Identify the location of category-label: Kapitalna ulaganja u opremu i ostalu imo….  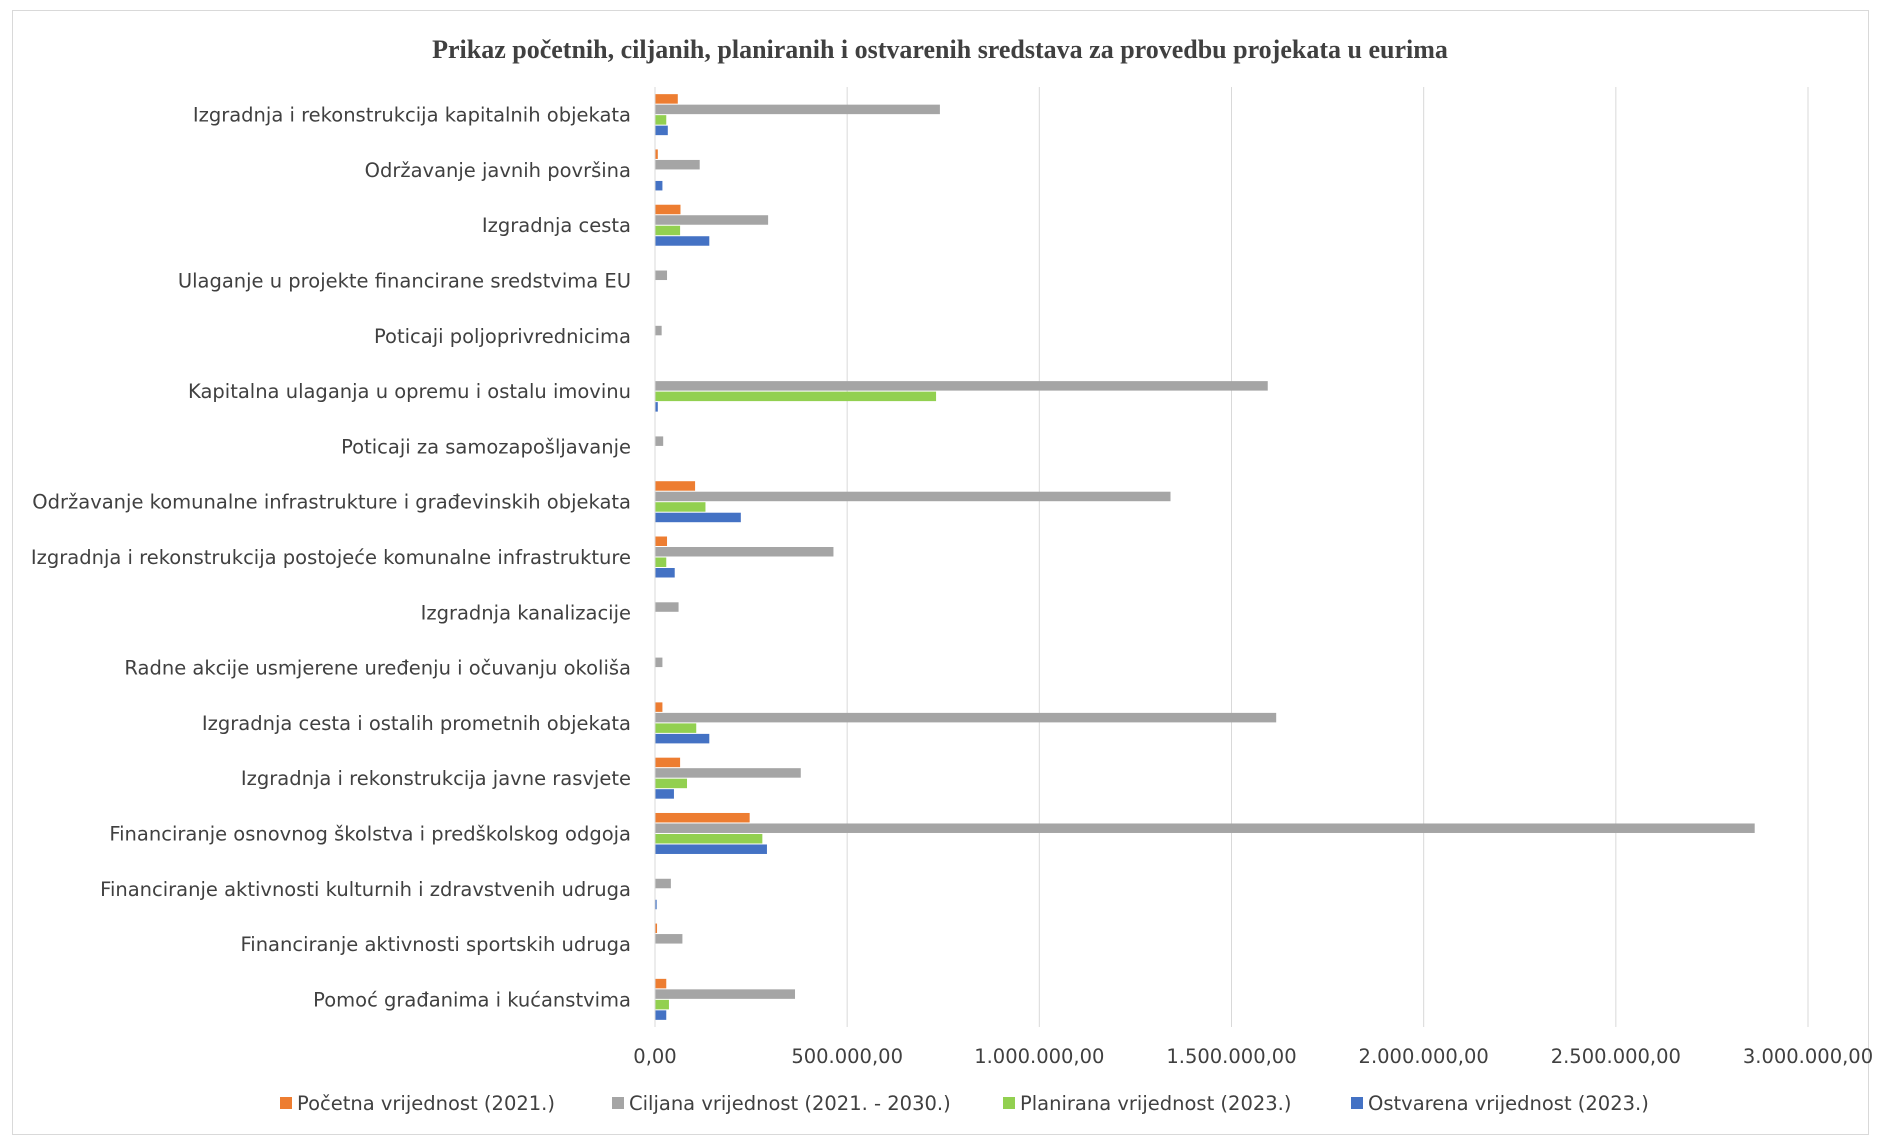
(409, 391).